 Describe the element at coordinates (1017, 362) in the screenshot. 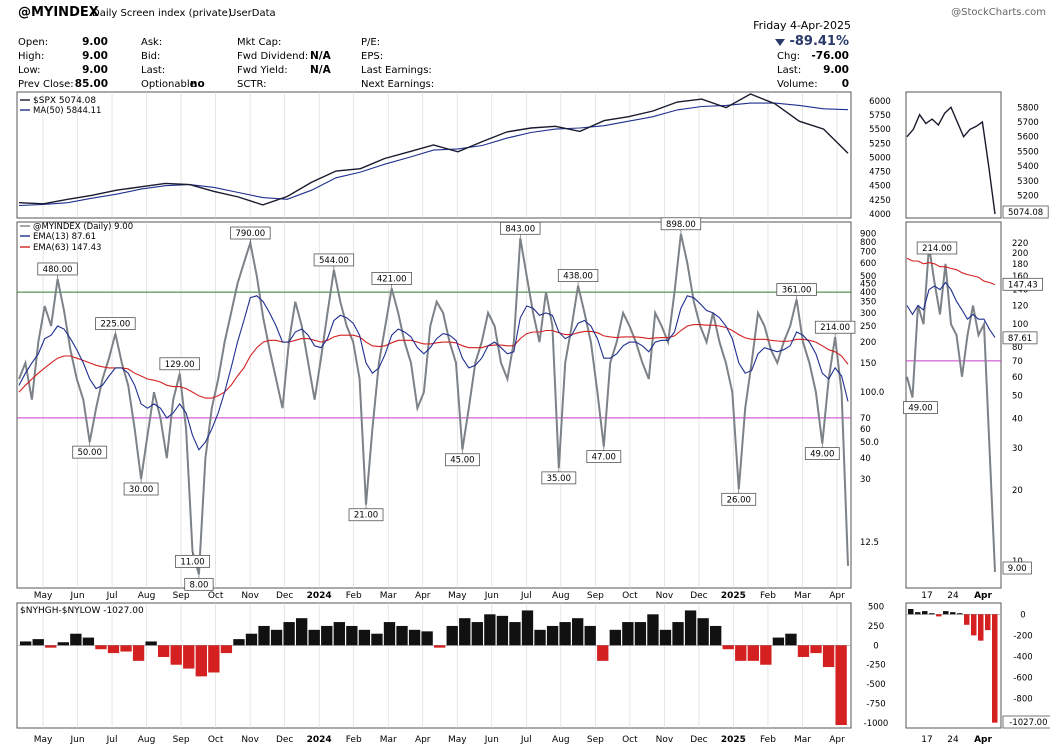

I see `mini-index-ytick-label: 70` at that location.